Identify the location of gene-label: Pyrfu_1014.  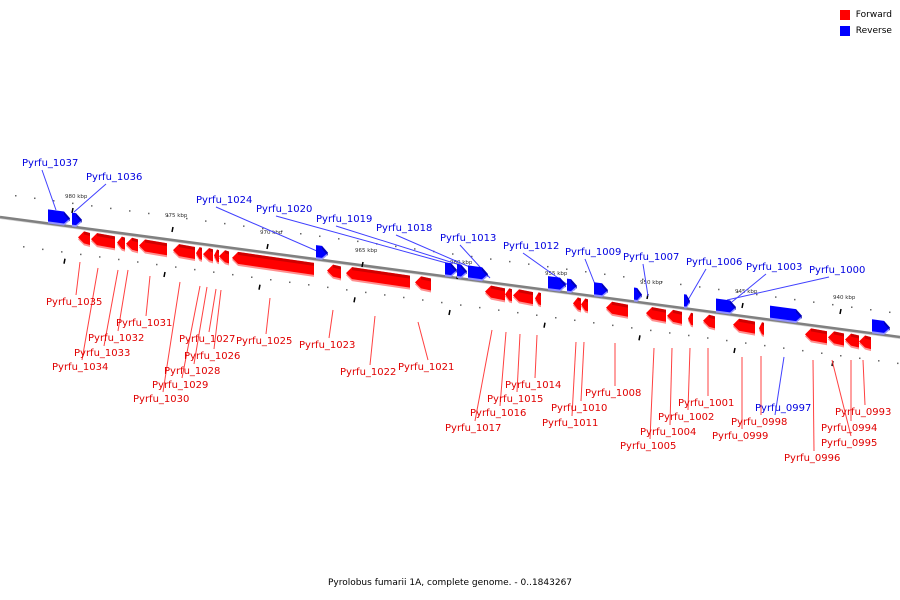
(533, 385).